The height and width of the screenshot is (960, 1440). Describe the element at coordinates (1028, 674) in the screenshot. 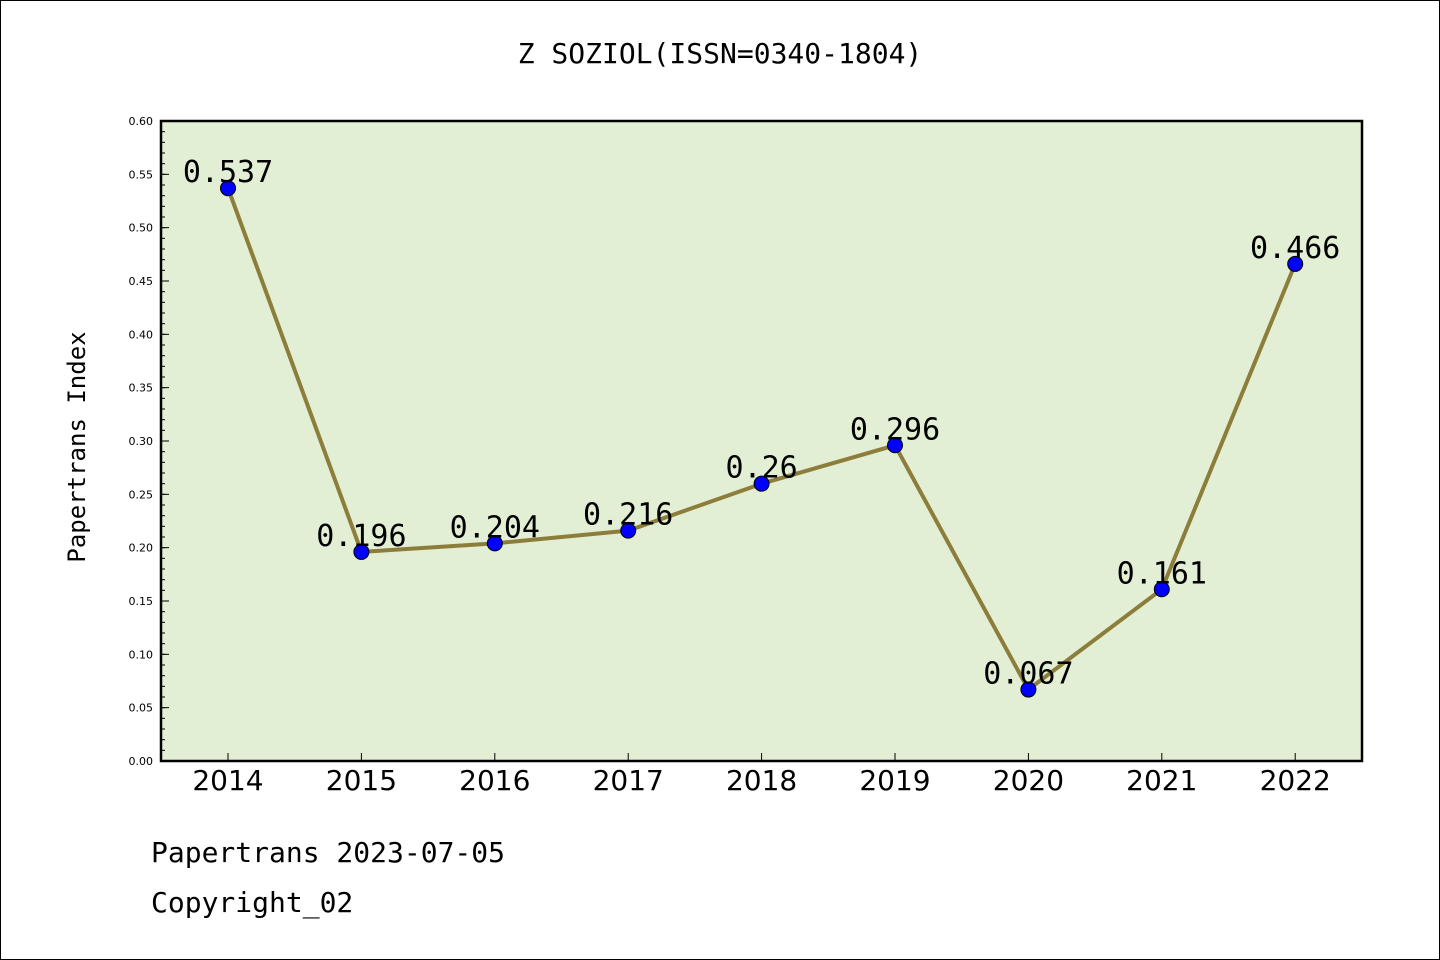

I see `data-label: 0.067` at that location.